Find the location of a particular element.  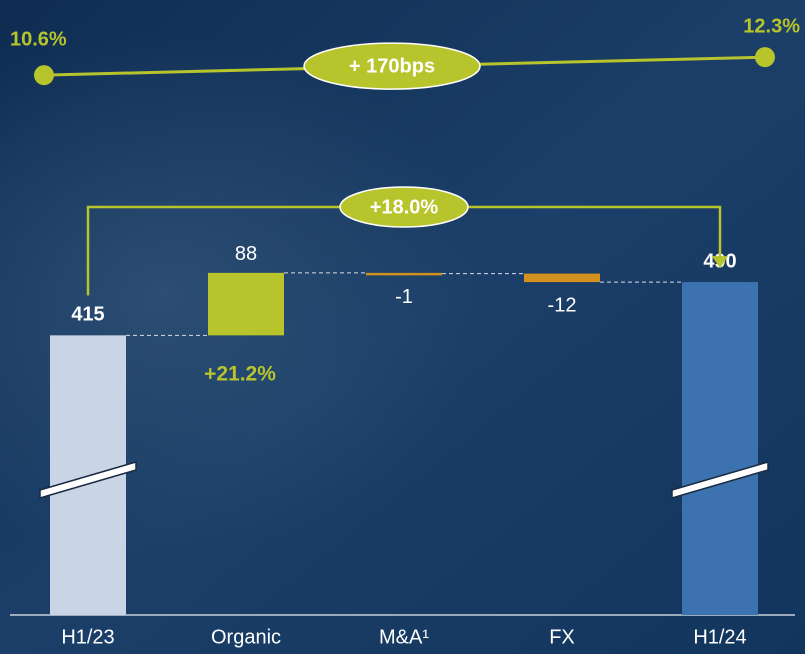

margin-badge is located at coordinates (392, 66).